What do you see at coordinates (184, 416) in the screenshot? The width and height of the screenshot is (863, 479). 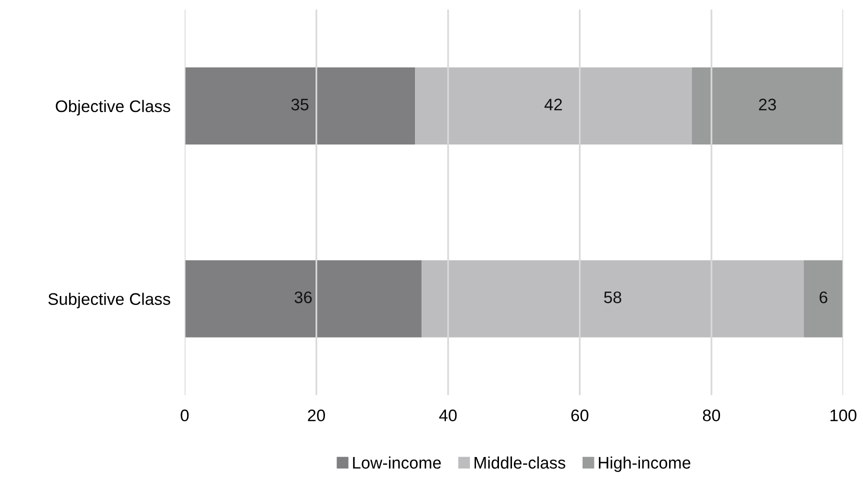 I see `x-tick-label: 0` at bounding box center [184, 416].